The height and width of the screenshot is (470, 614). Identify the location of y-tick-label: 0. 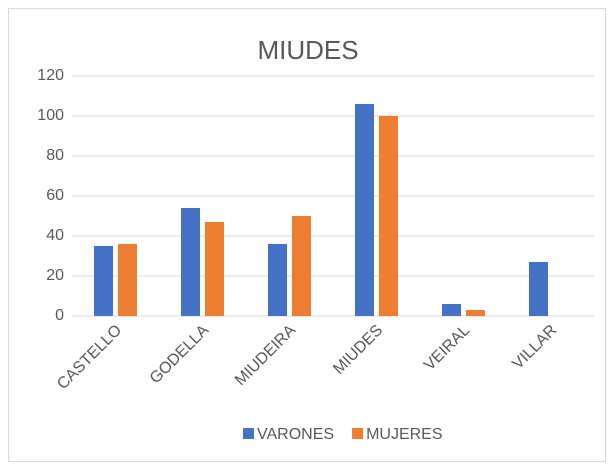
(59, 315).